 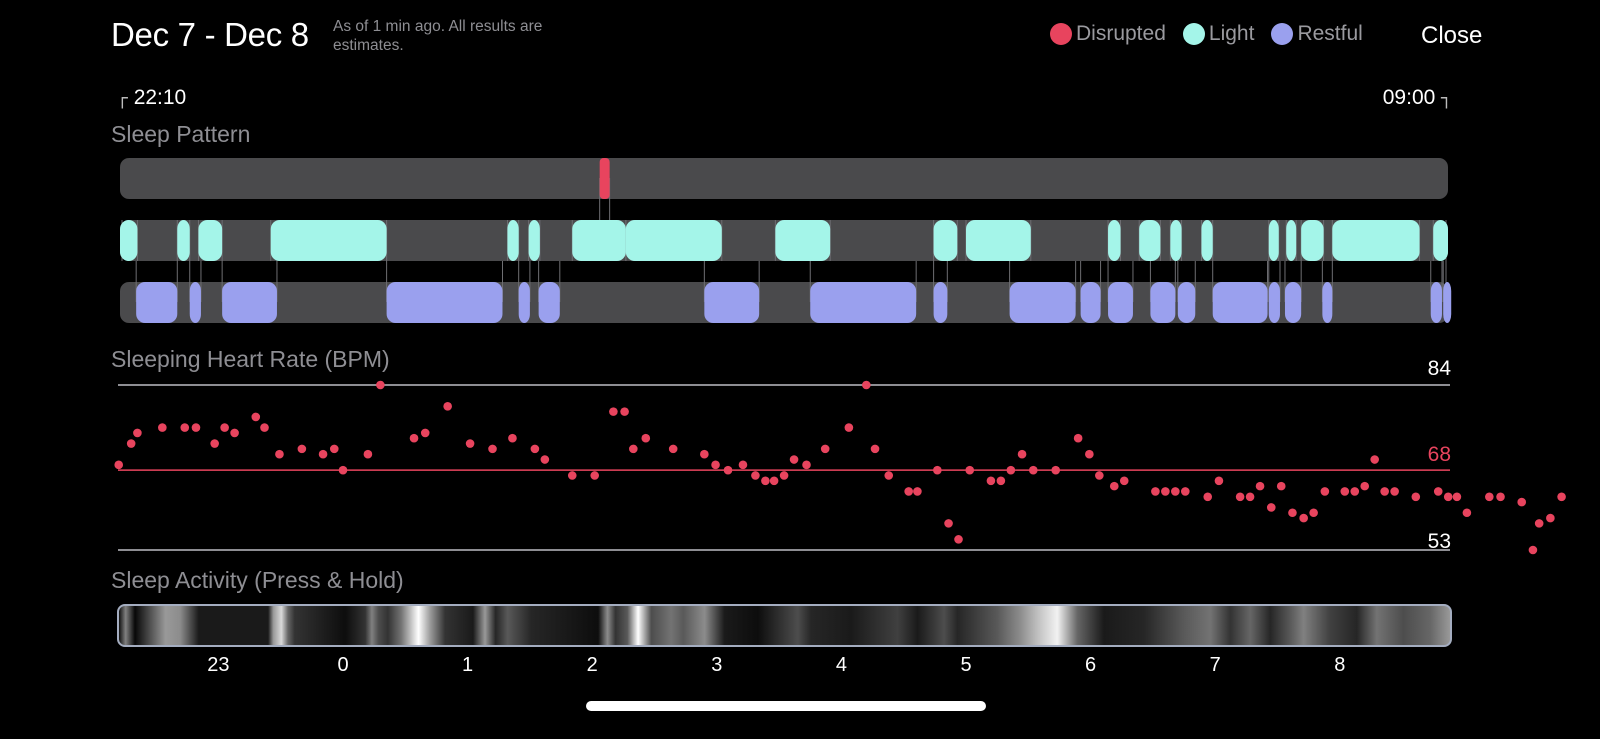 I want to click on start-bracket-icon: ┌, so click(x=122, y=98).